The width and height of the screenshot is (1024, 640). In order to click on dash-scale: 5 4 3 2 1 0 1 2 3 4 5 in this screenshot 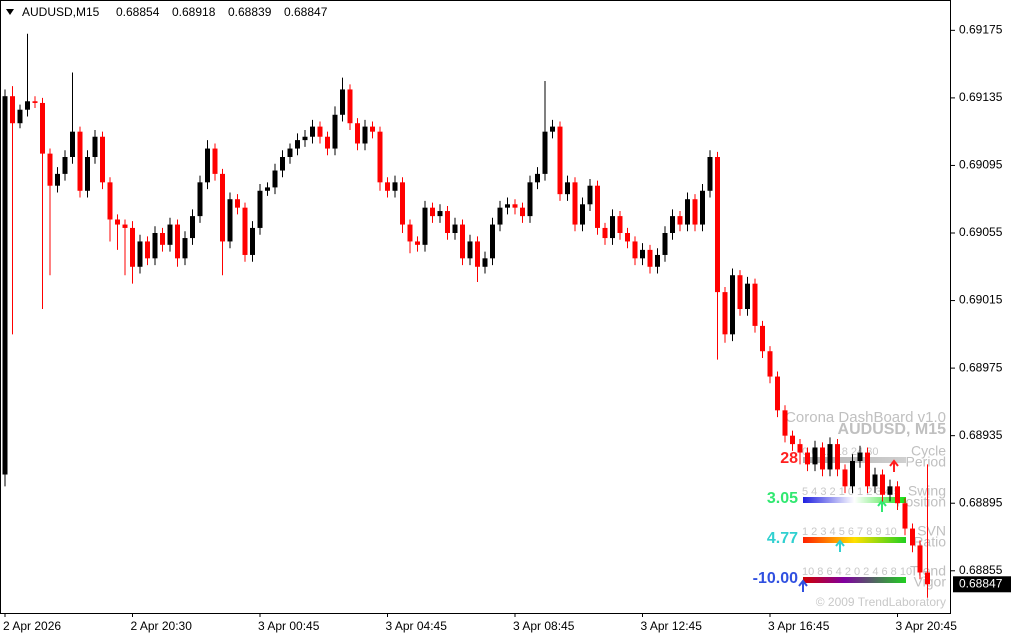, I will do `click(851, 492)`.